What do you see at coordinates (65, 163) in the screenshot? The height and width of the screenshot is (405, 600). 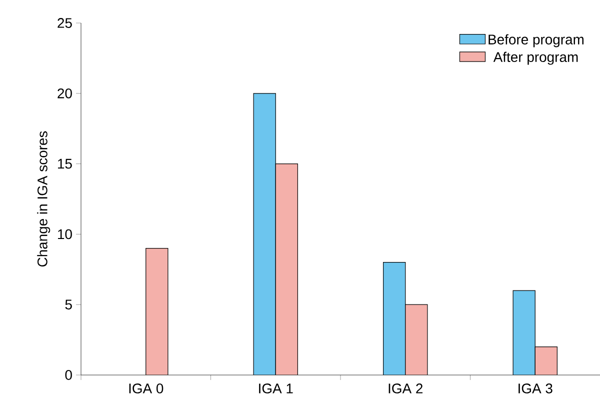 I see `y-tick-label: 15` at bounding box center [65, 163].